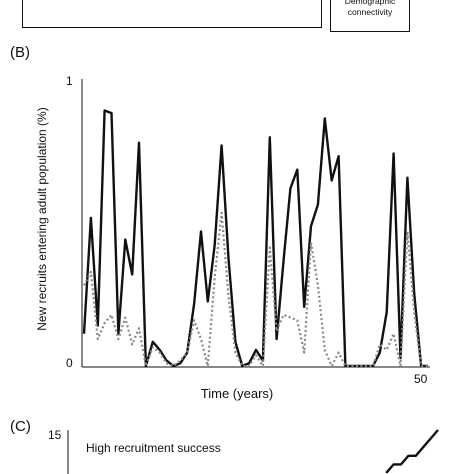  I want to click on panel-a-box, so click(172, 14).